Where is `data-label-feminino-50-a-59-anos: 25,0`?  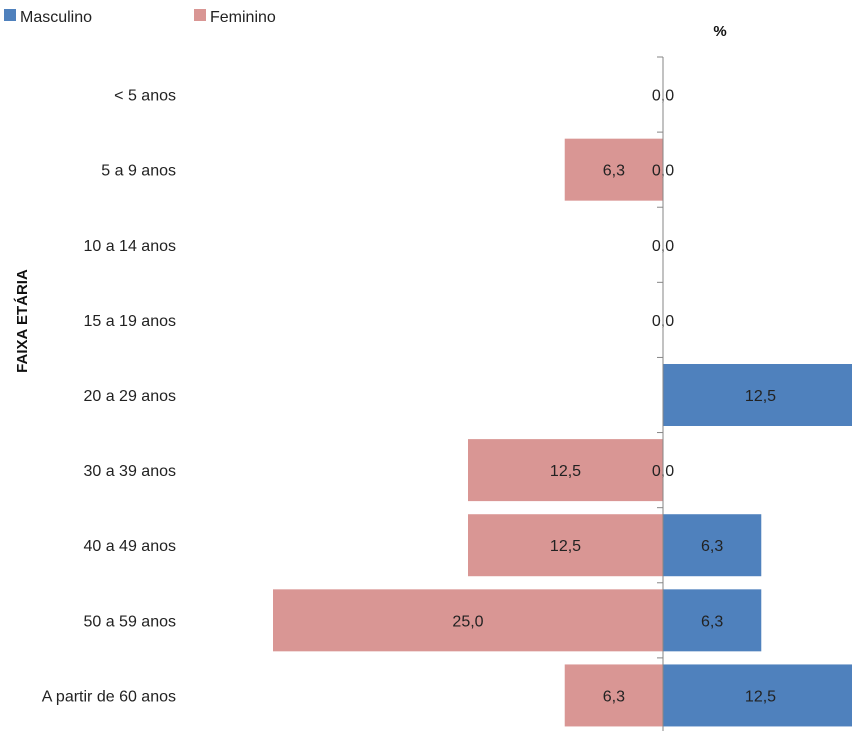 data-label-feminino-50-a-59-anos: 25,0 is located at coordinates (467, 621).